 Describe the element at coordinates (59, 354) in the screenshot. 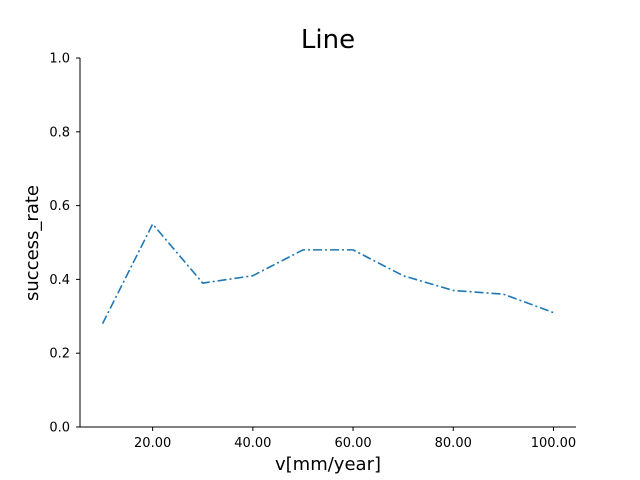

I see `y-tick-label: 0.2` at that location.